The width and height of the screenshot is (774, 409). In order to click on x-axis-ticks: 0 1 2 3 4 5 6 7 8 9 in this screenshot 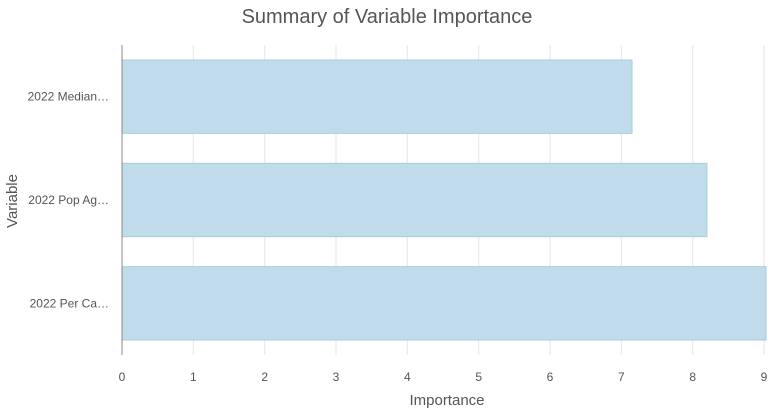, I will do `click(443, 377)`.